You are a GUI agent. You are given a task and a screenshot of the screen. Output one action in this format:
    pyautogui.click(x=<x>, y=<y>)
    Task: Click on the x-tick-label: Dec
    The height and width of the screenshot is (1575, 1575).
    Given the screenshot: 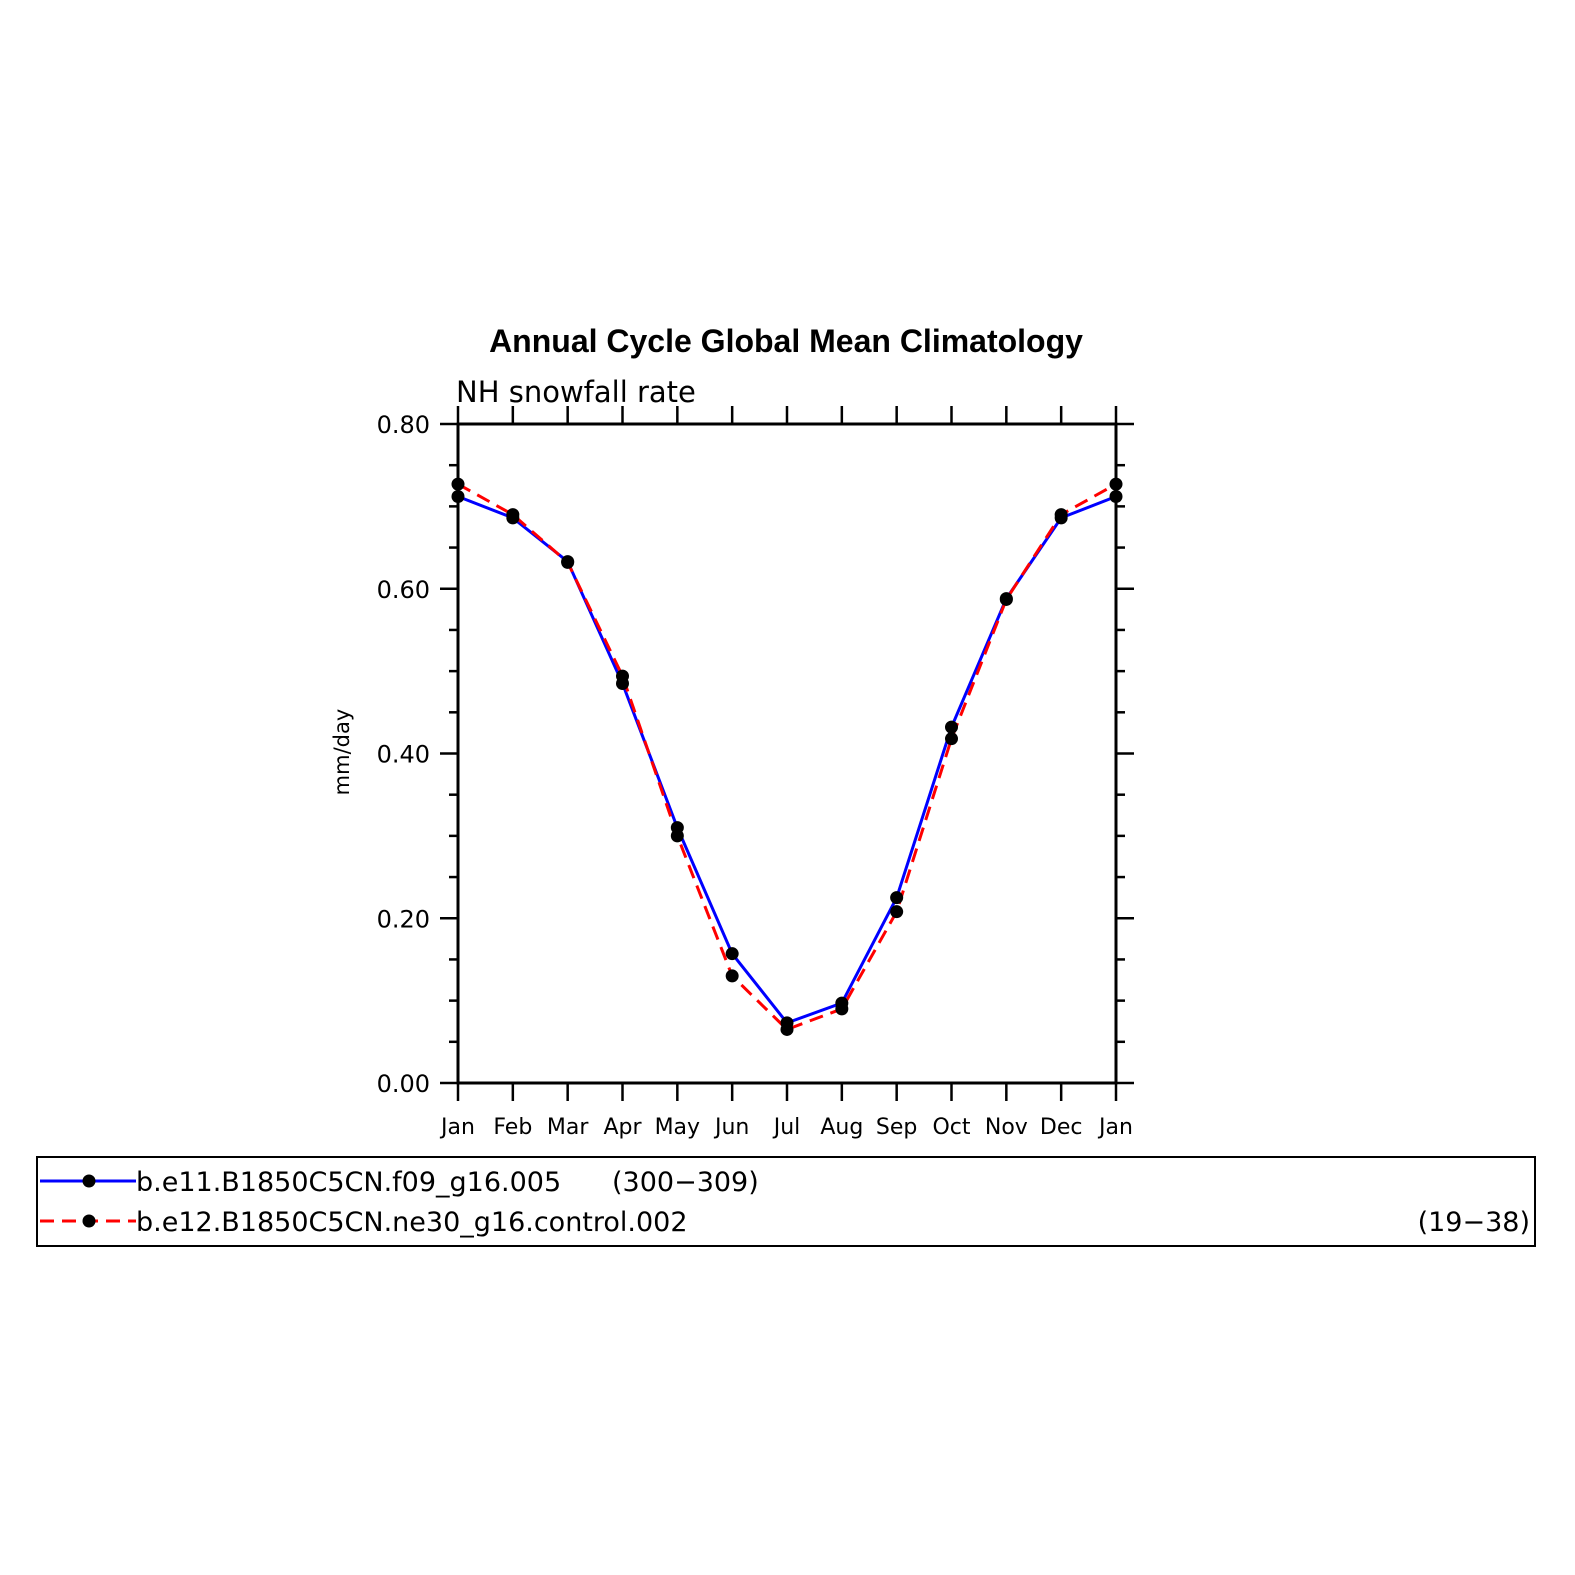 What is the action you would take?
    pyautogui.click(x=1061, y=1127)
    